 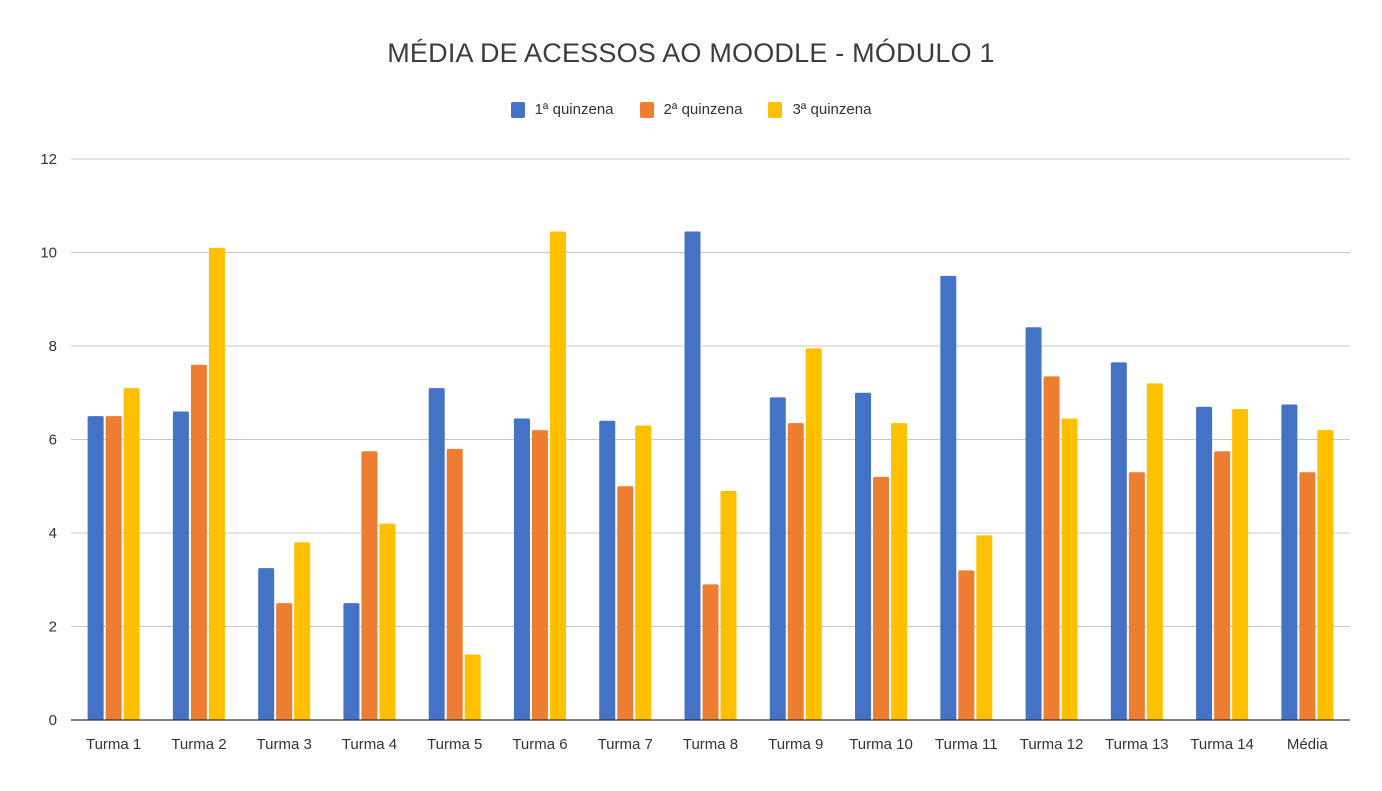 What do you see at coordinates (53, 627) in the screenshot?
I see `y-tick-label-2: 2` at bounding box center [53, 627].